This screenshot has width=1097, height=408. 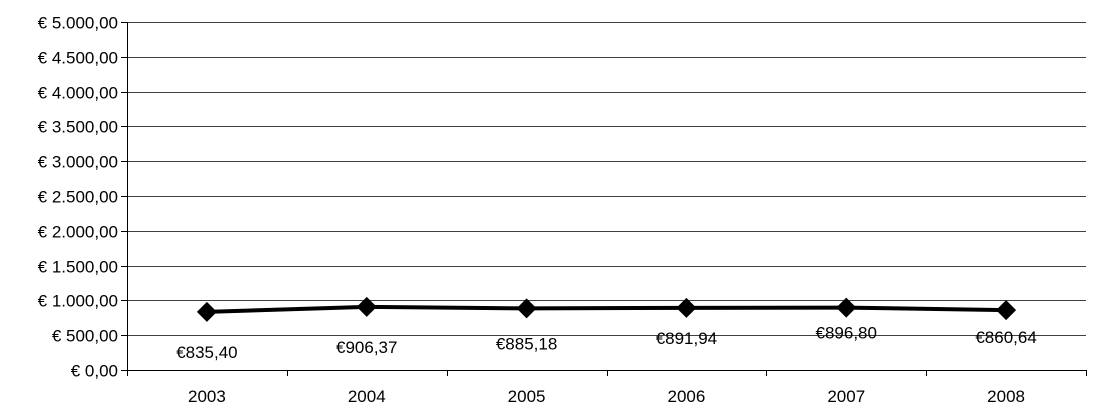 I want to click on y-tick-label-8: € 4.000,00, so click(x=78, y=93).